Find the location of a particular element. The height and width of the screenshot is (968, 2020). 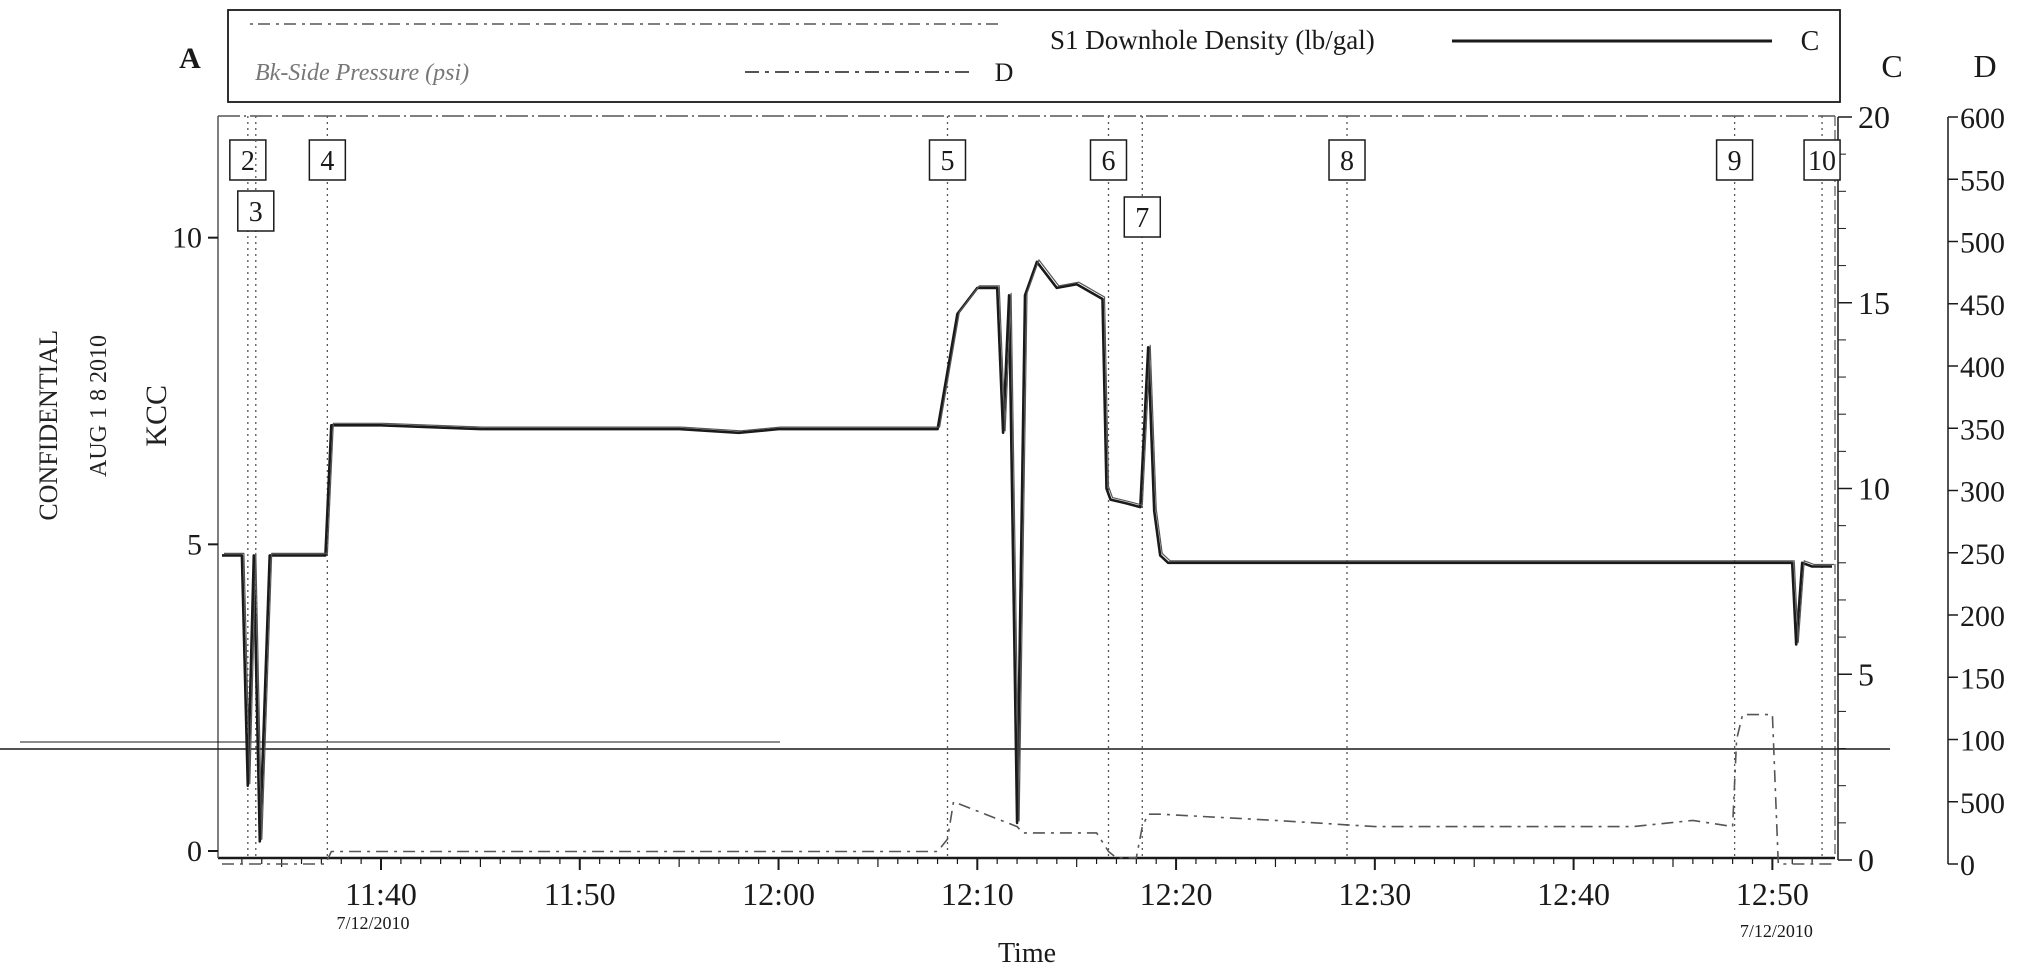

event-marker-label: 6 is located at coordinates (1108, 161).